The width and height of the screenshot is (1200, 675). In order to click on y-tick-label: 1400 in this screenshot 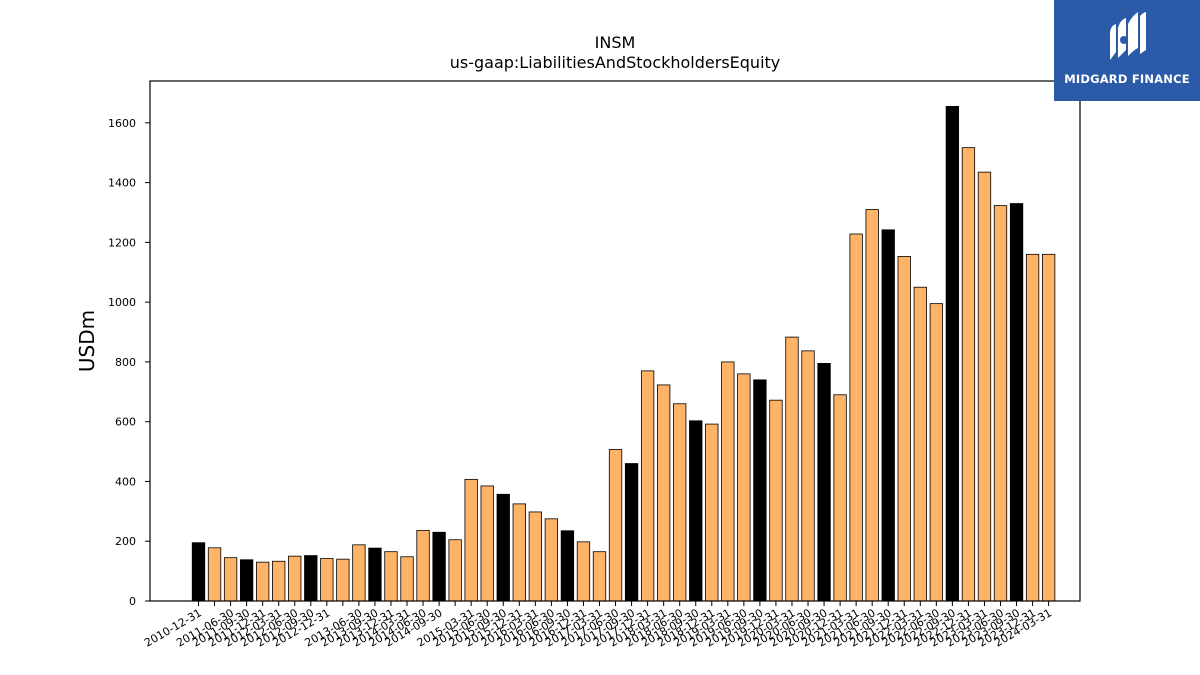, I will do `click(122, 183)`.